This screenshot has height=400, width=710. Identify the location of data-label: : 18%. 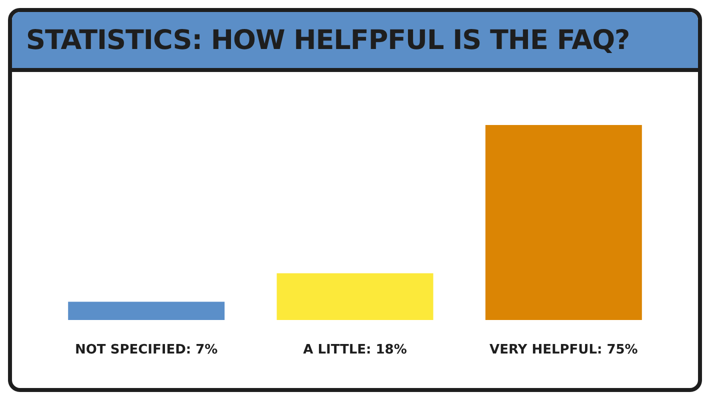
(386, 350).